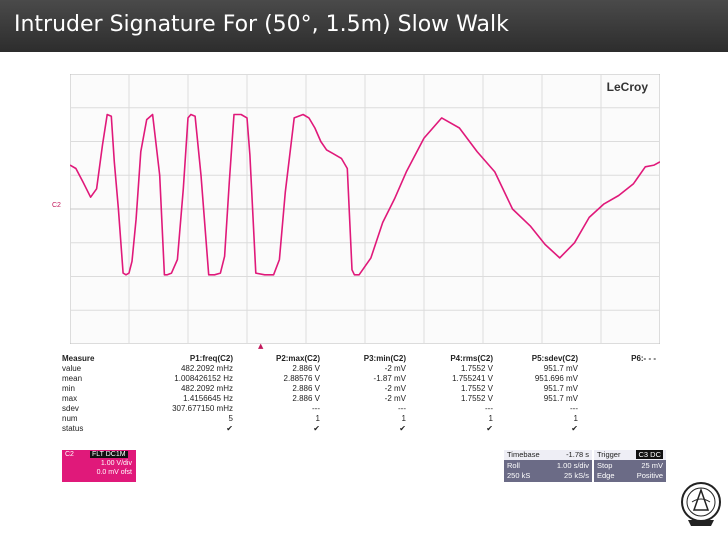  Describe the element at coordinates (523, 454) in the screenshot. I see `timebase-label: Timebase` at that location.